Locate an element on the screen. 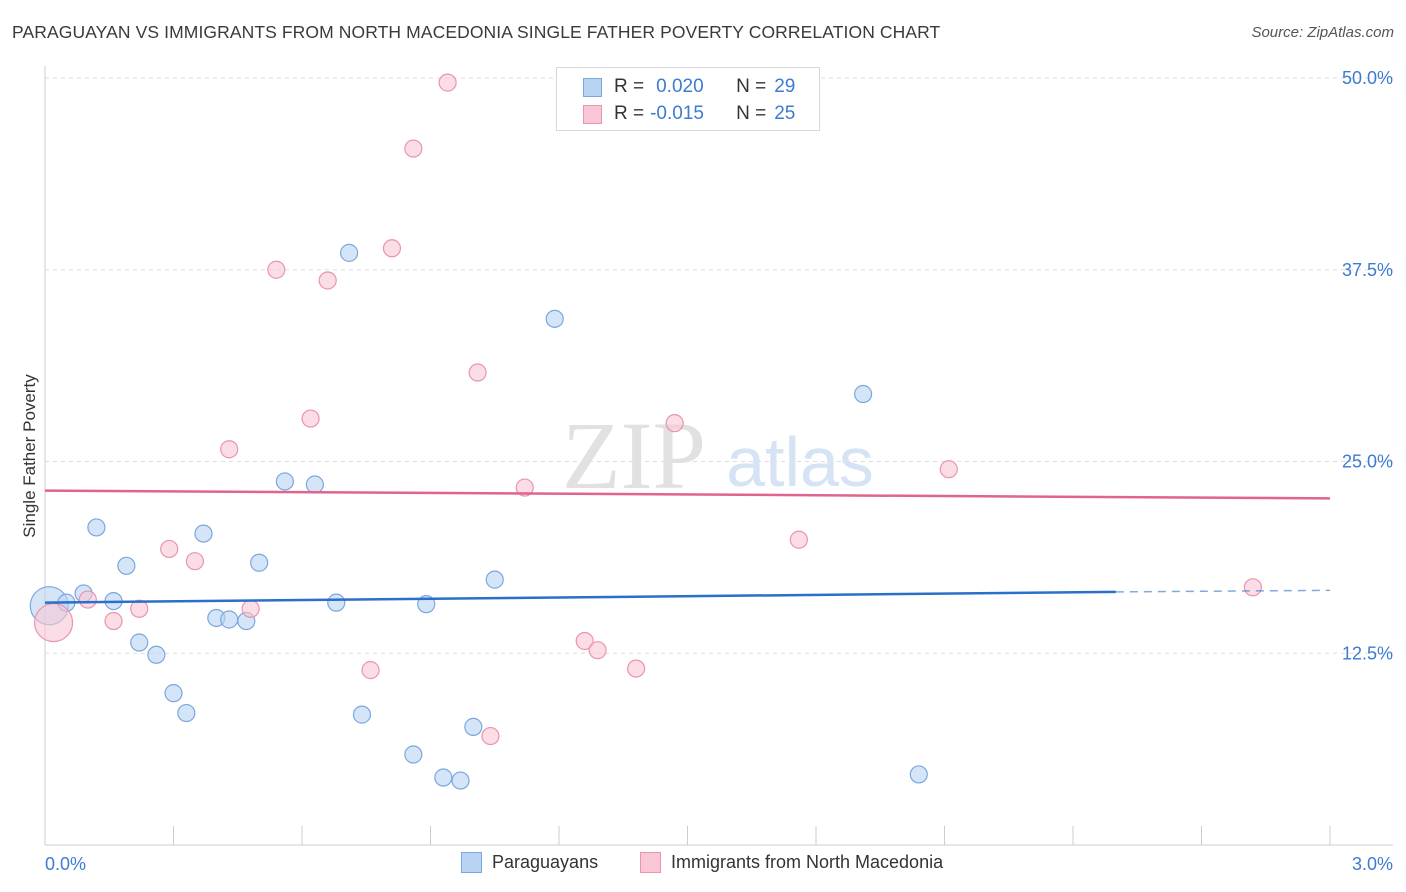 This screenshot has height=892, width=1406. legend-r-value: 0.020 is located at coordinates (680, 86).